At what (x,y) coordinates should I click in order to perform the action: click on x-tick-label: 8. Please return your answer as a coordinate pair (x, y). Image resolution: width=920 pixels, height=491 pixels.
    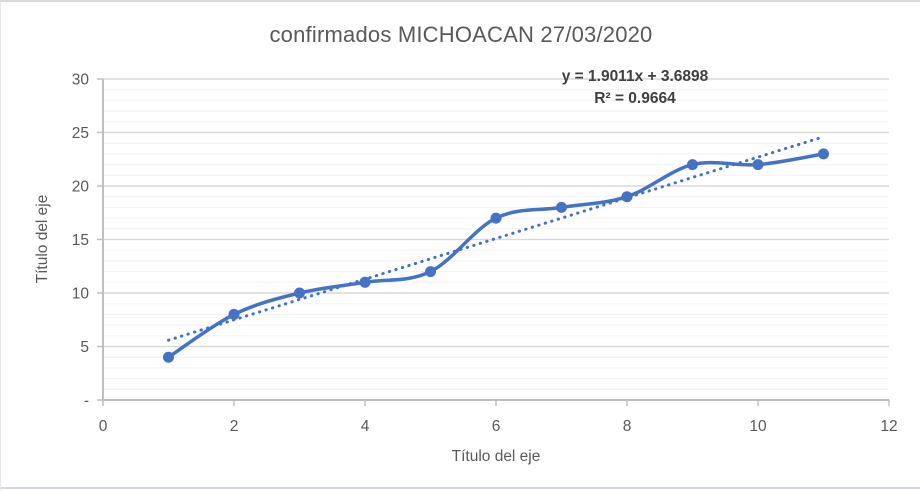
    Looking at the image, I should click on (627, 426).